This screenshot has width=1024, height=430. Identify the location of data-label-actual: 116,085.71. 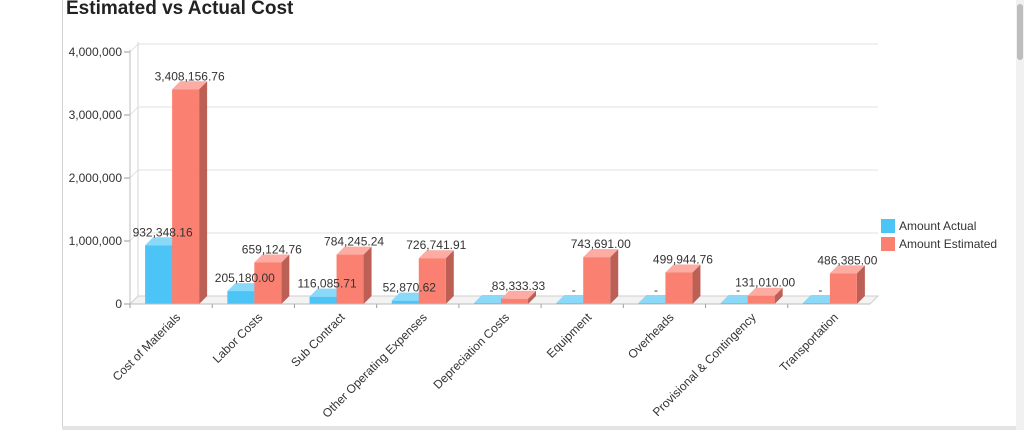
(326, 284).